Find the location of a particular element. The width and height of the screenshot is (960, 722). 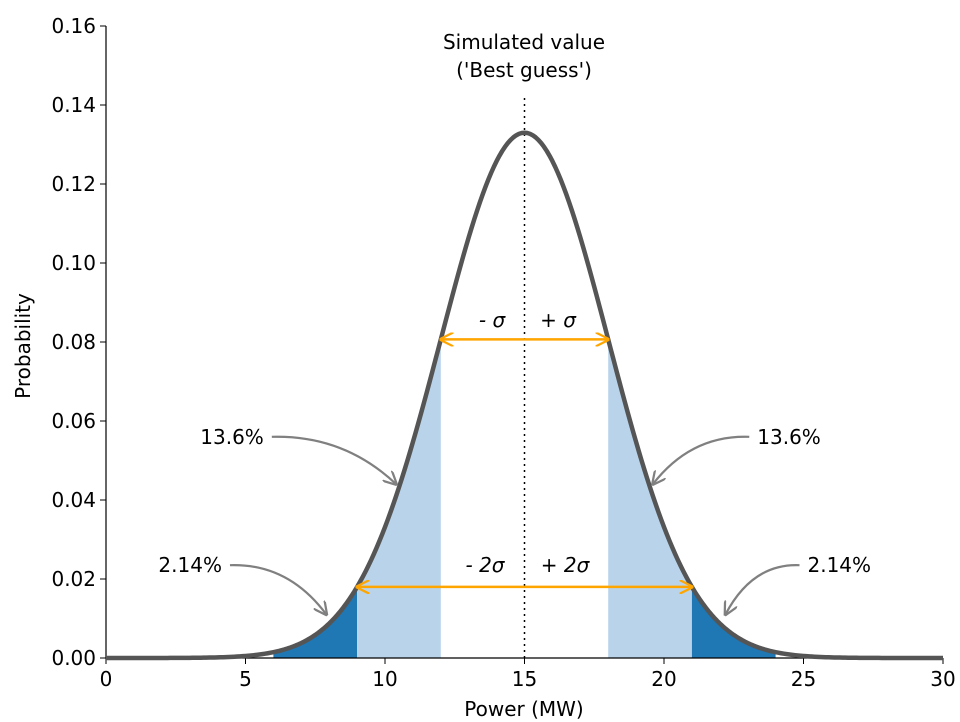

x-tick-label: 5 is located at coordinates (245, 679).